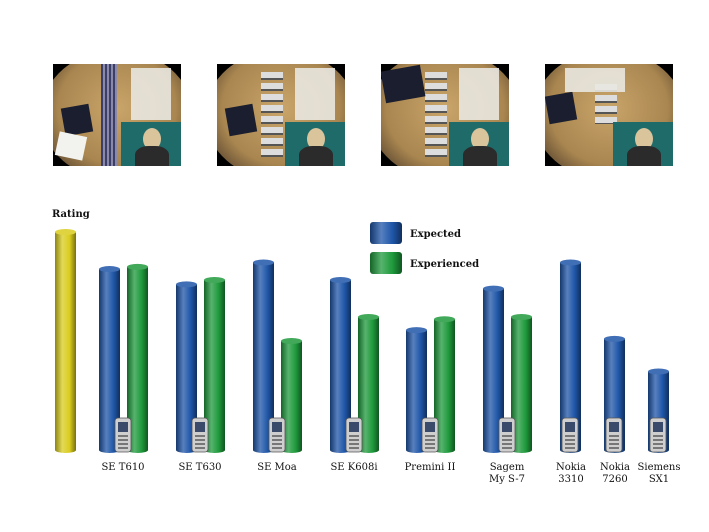  I want to click on category-label: SX1, so click(659, 479).